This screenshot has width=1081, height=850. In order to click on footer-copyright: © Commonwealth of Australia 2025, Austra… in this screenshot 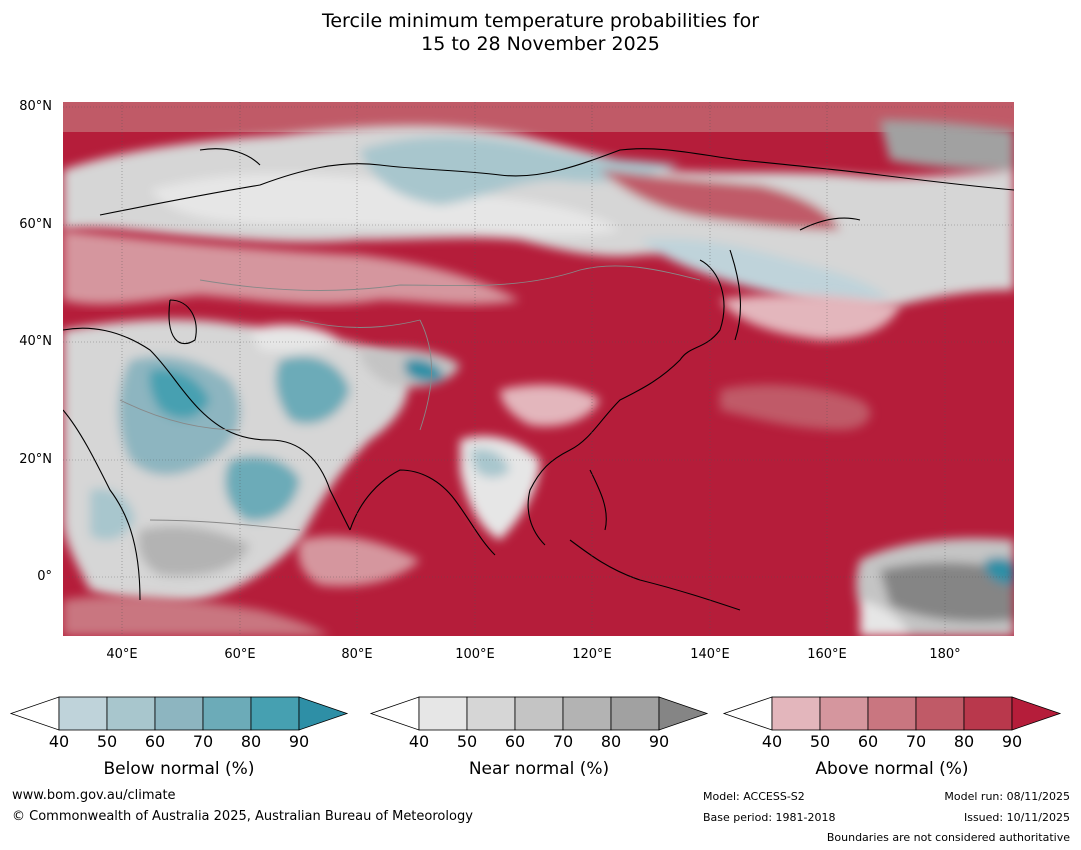, I will do `click(242, 816)`.